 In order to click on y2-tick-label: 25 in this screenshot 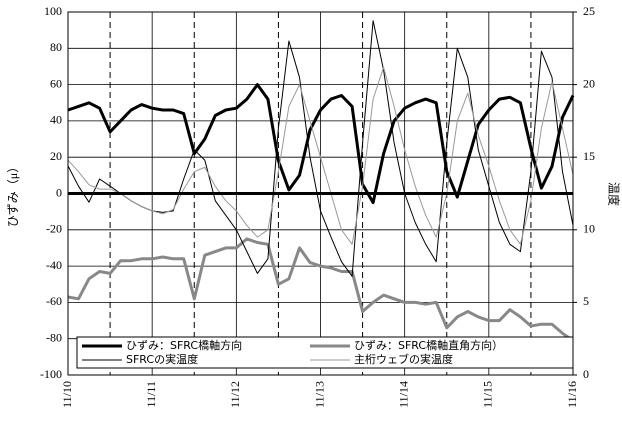, I will do `click(589, 11)`.